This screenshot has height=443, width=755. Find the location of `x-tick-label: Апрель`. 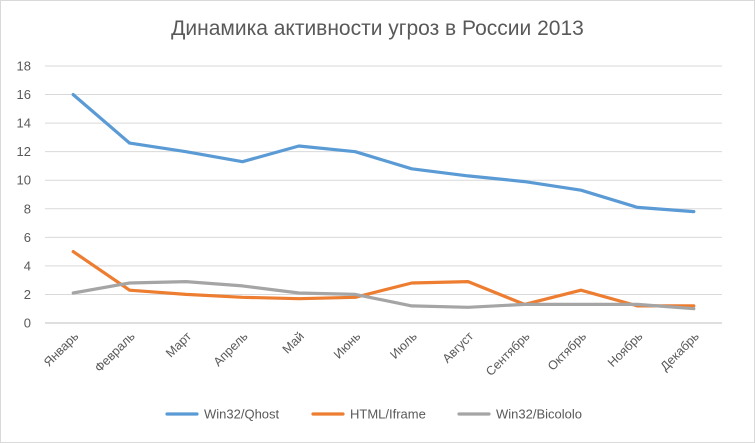

x-tick-label: Апрель is located at coordinates (231, 349).